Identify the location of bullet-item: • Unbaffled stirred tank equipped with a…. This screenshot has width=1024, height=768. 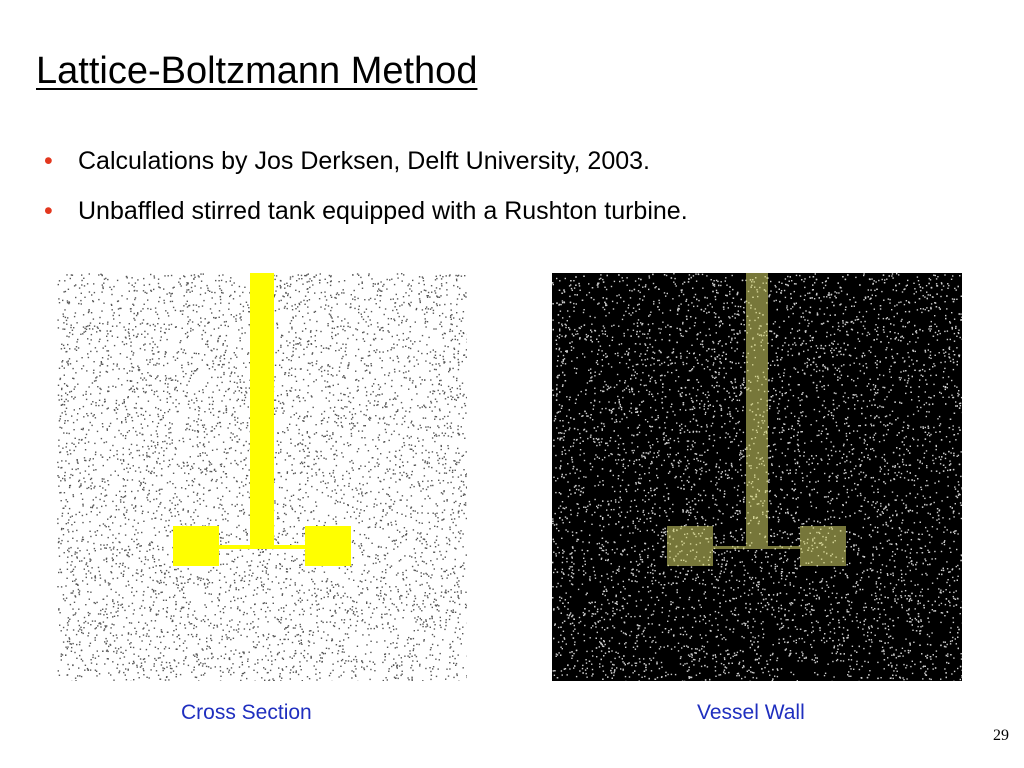
(366, 218).